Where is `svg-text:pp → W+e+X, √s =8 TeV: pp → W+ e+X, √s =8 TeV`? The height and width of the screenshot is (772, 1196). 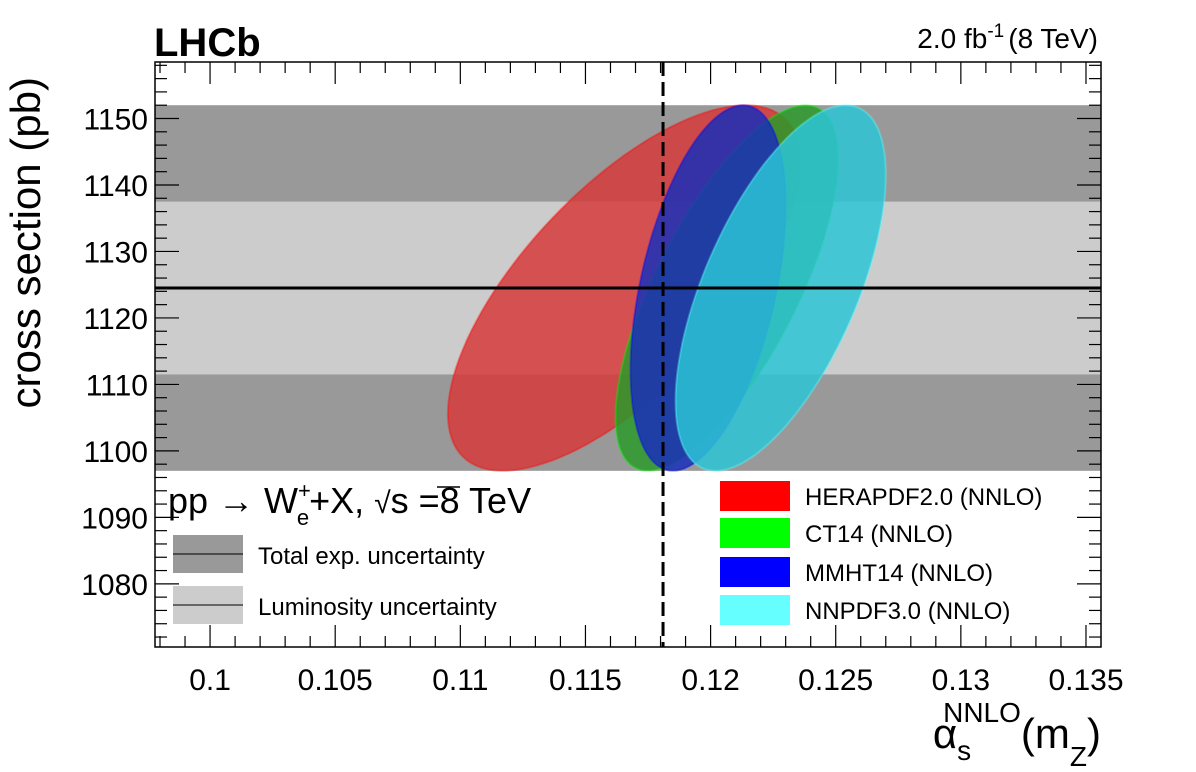
svg-text:pp → W+e+X, √s =8 TeV: pp → W+ e+X, √s =8 TeV is located at coordinates (349, 504).